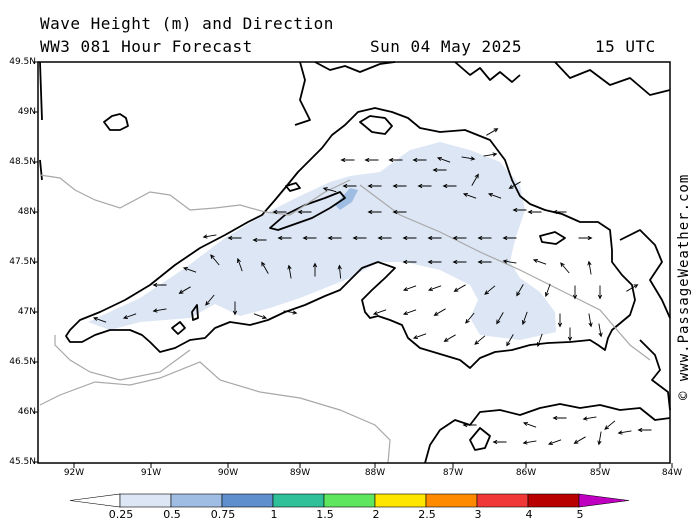 The width and height of the screenshot is (700, 525). Describe the element at coordinates (346, 199) in the screenshot. I see `wave-fill-mid` at that location.